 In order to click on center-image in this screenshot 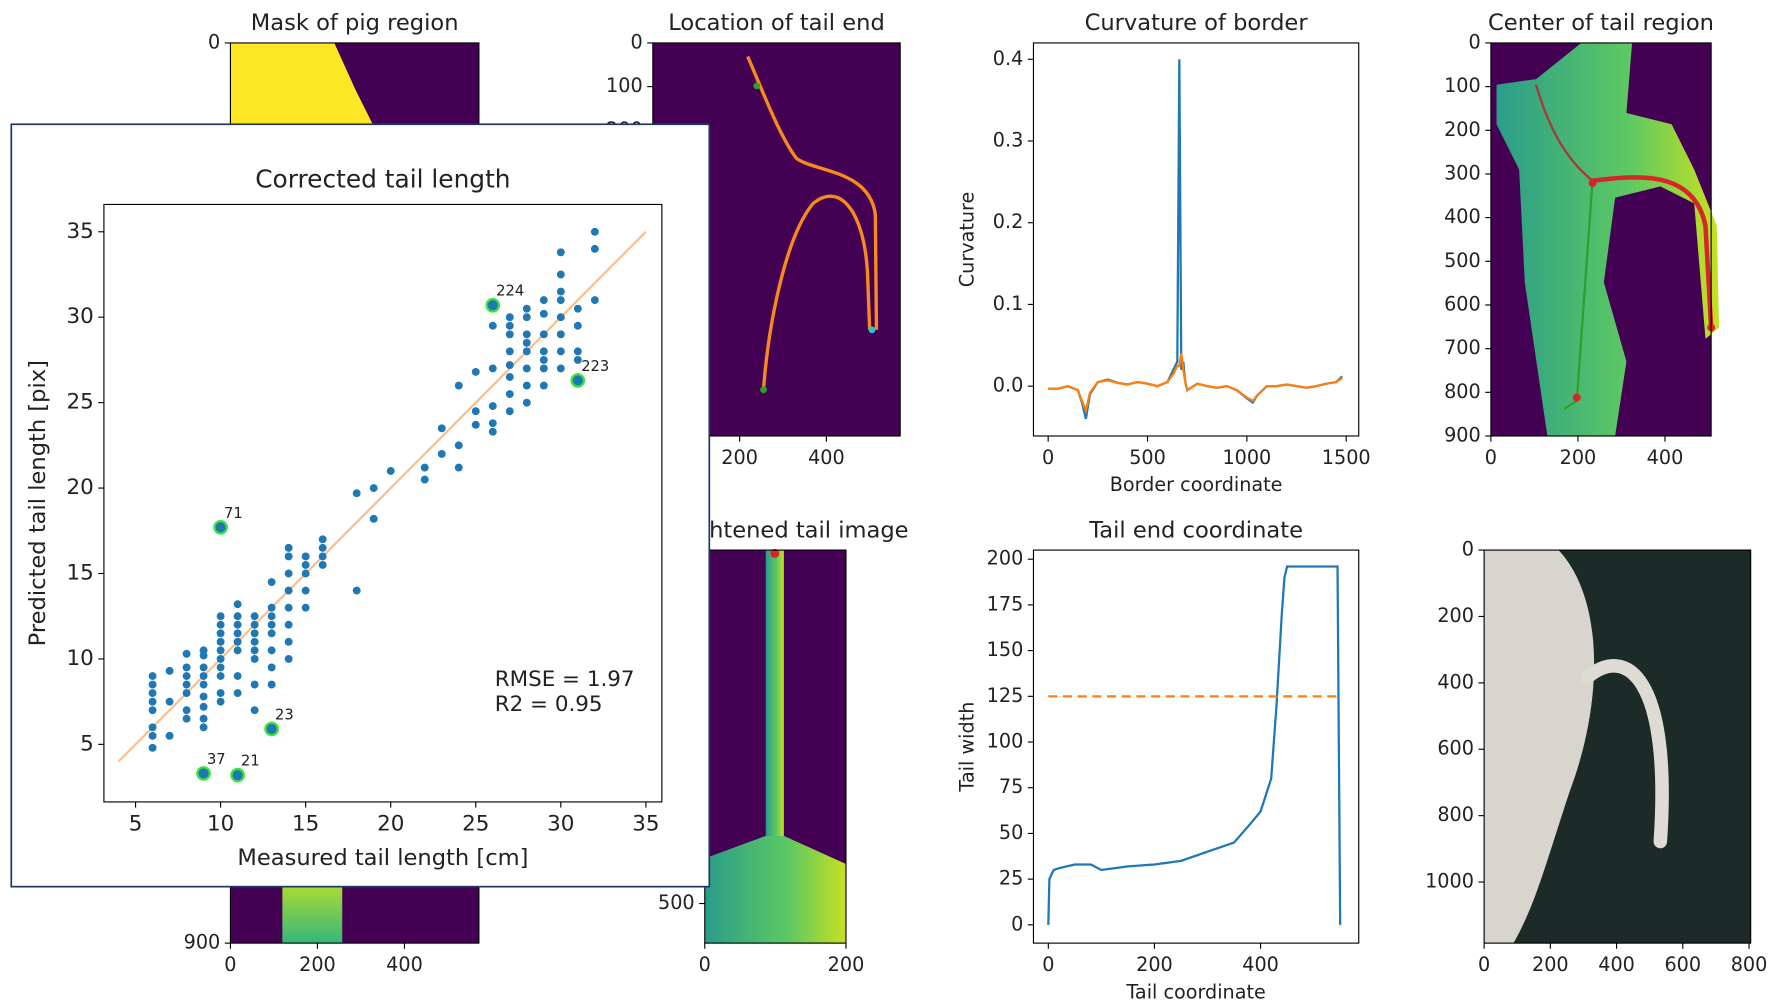, I will do `click(1605, 239)`.